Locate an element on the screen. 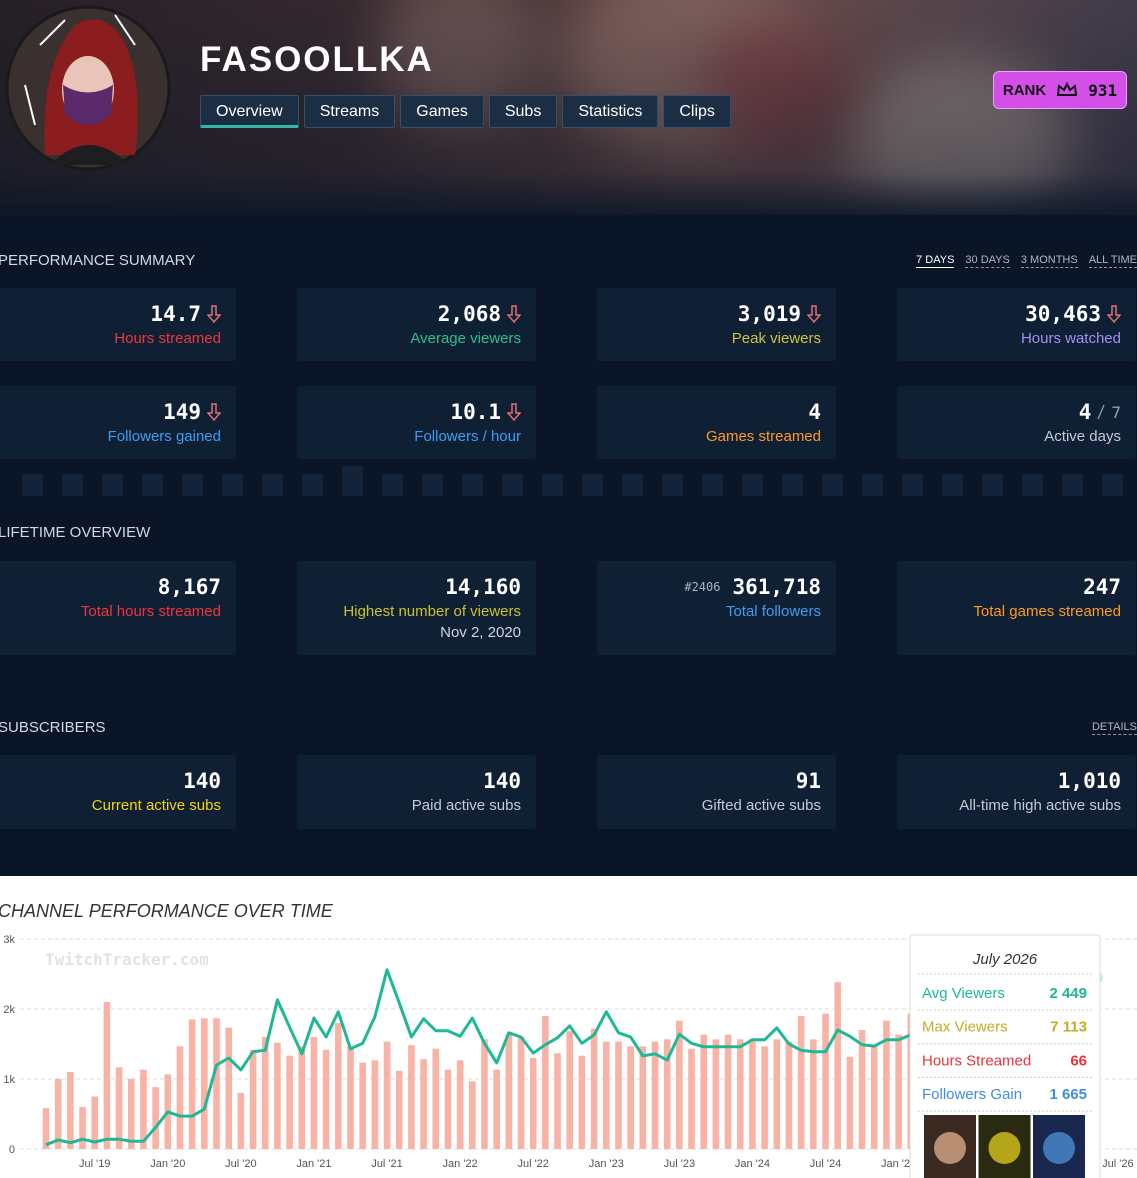 The image size is (1137, 1178). tooltip-title: July 2026 is located at coordinates (1005, 959).